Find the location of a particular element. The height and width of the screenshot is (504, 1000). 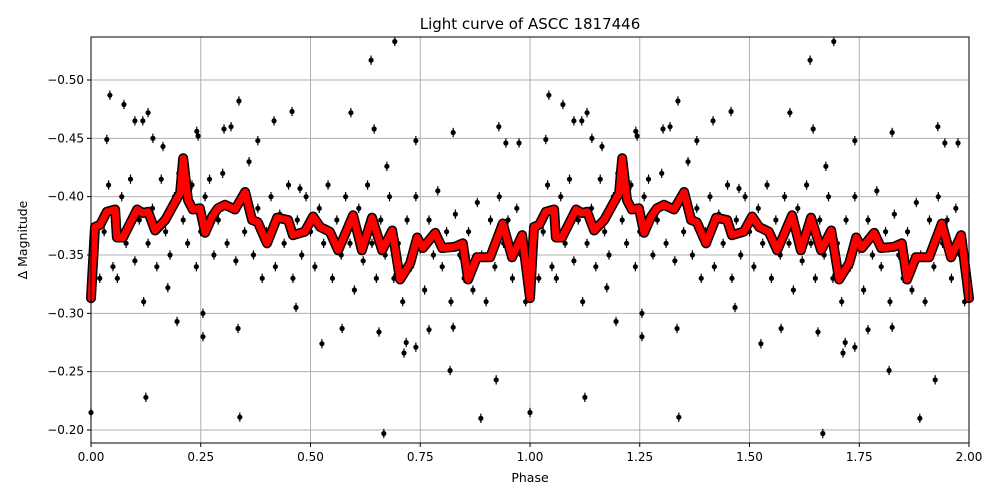

chart-title: Light curve of ASCC 1817446 is located at coordinates (530, 24).